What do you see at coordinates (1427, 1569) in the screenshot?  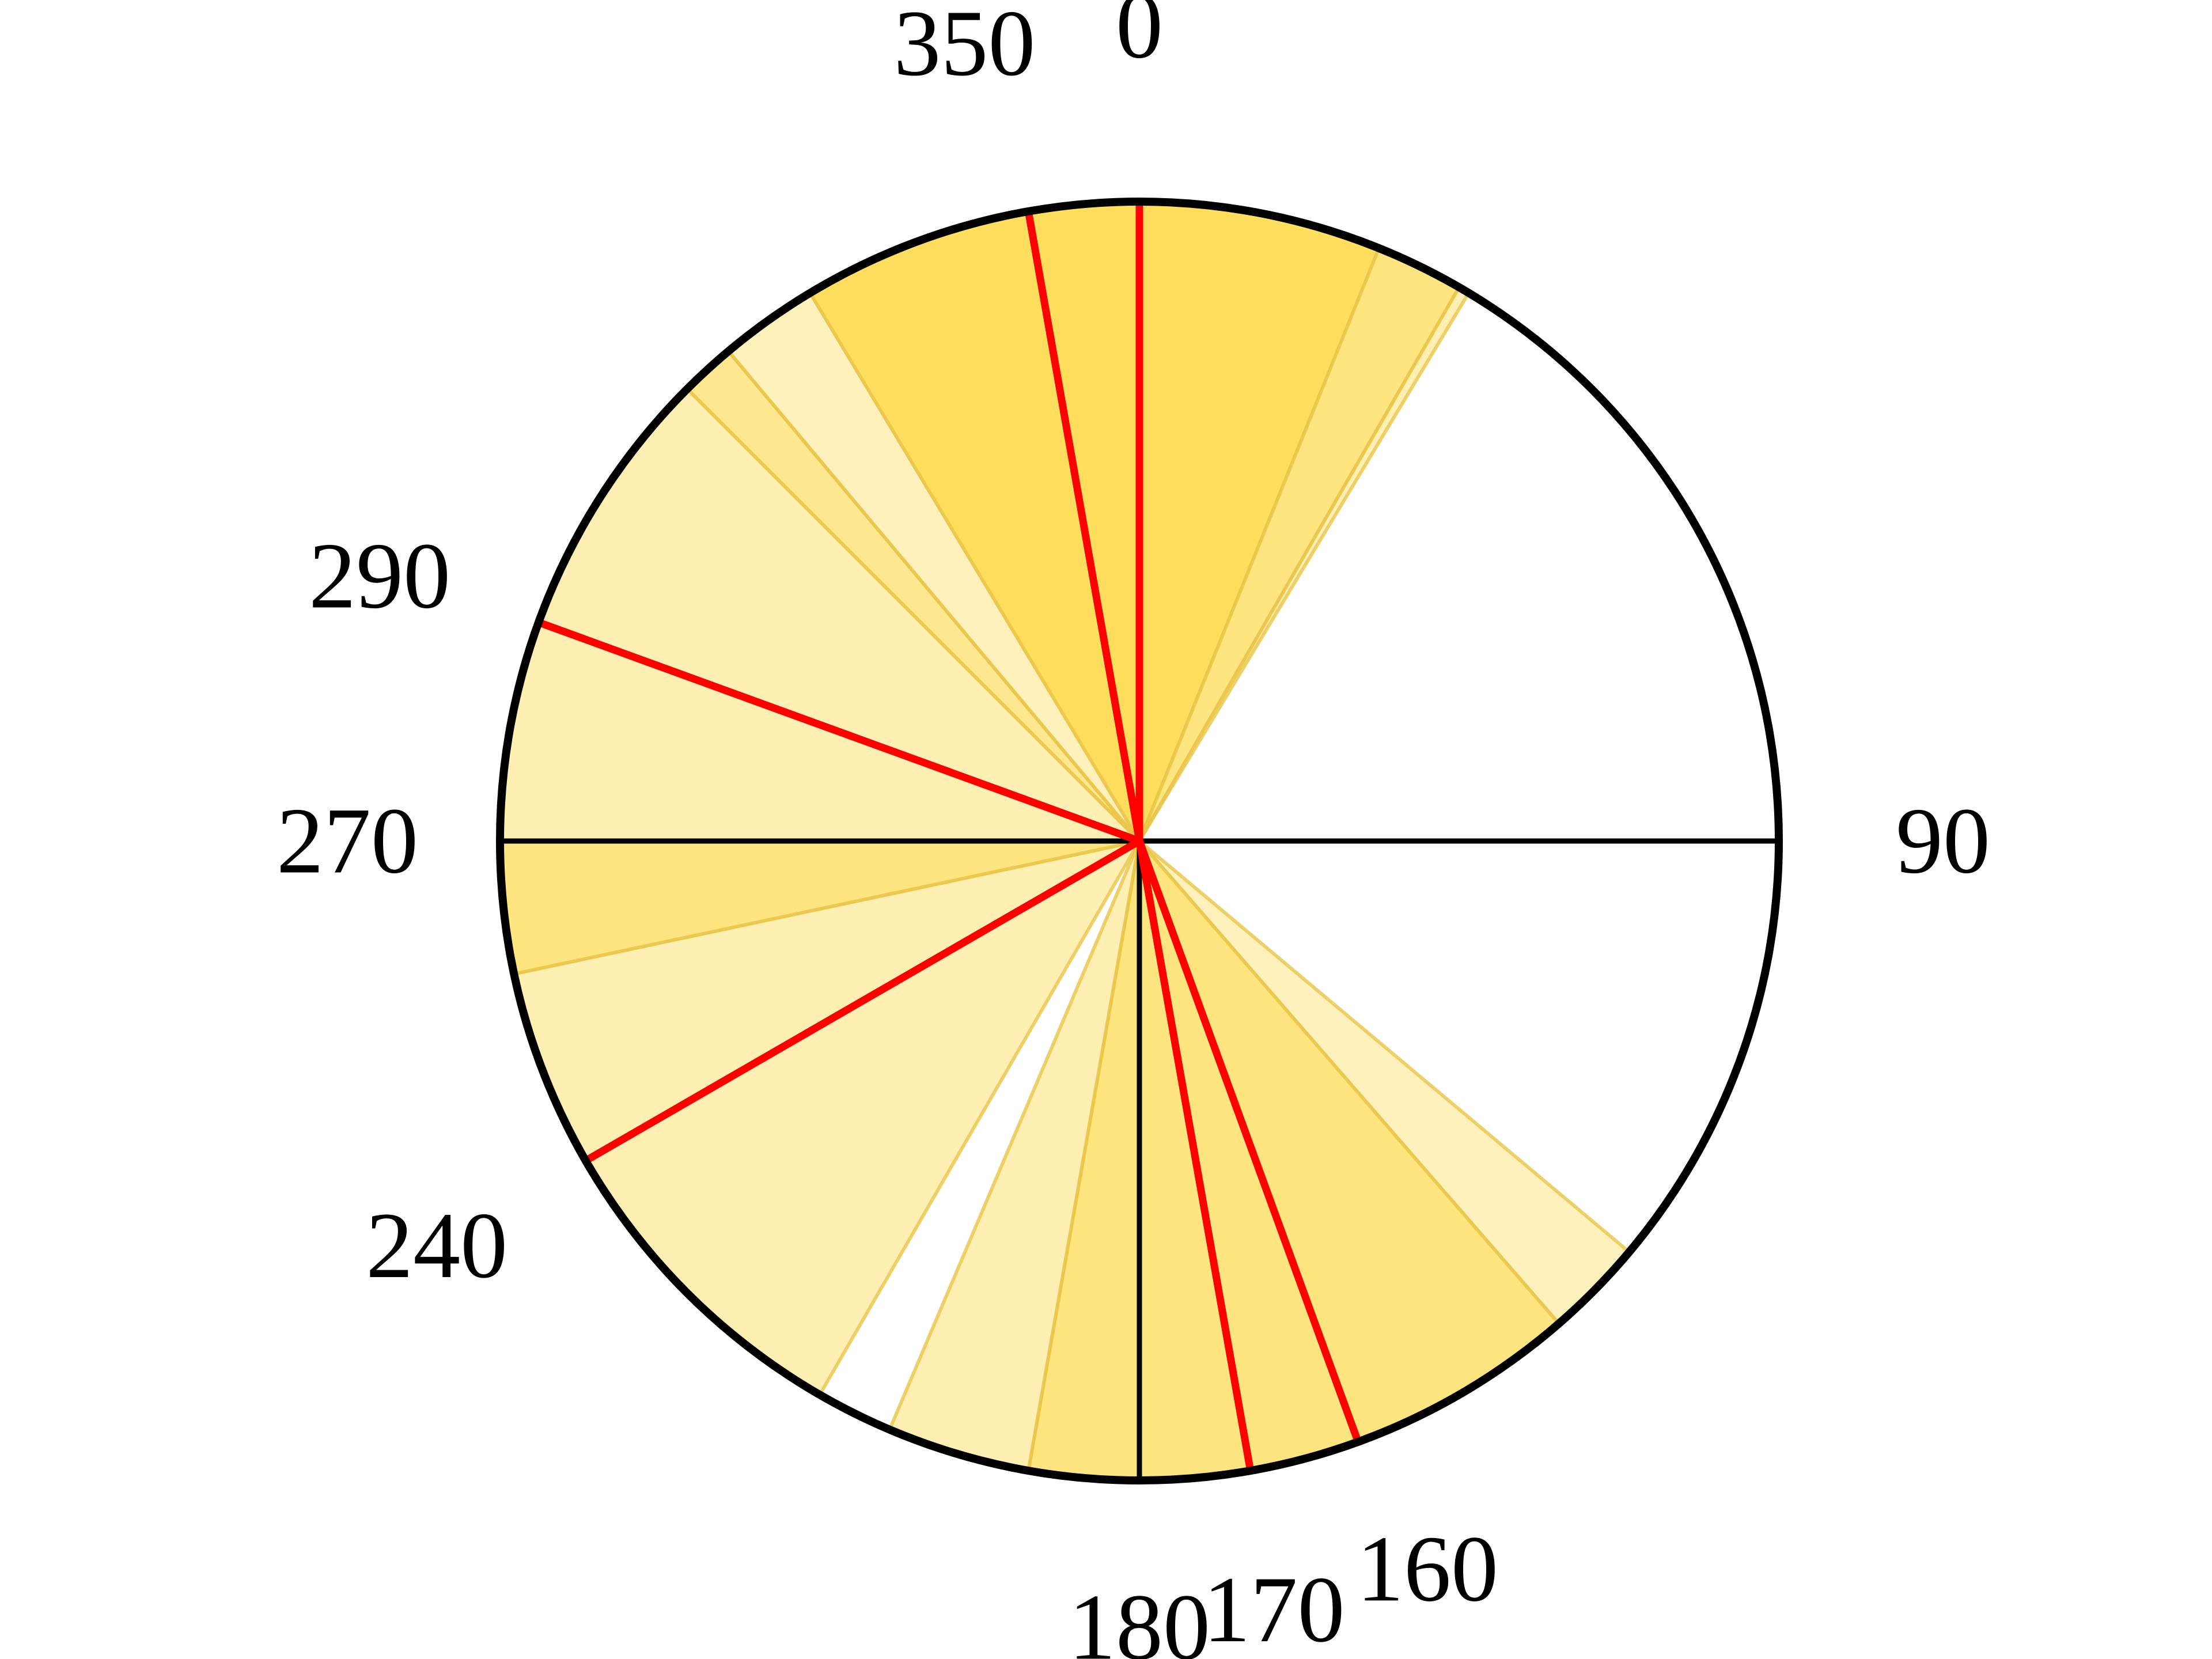 I see `angle-label-160: 160` at bounding box center [1427, 1569].